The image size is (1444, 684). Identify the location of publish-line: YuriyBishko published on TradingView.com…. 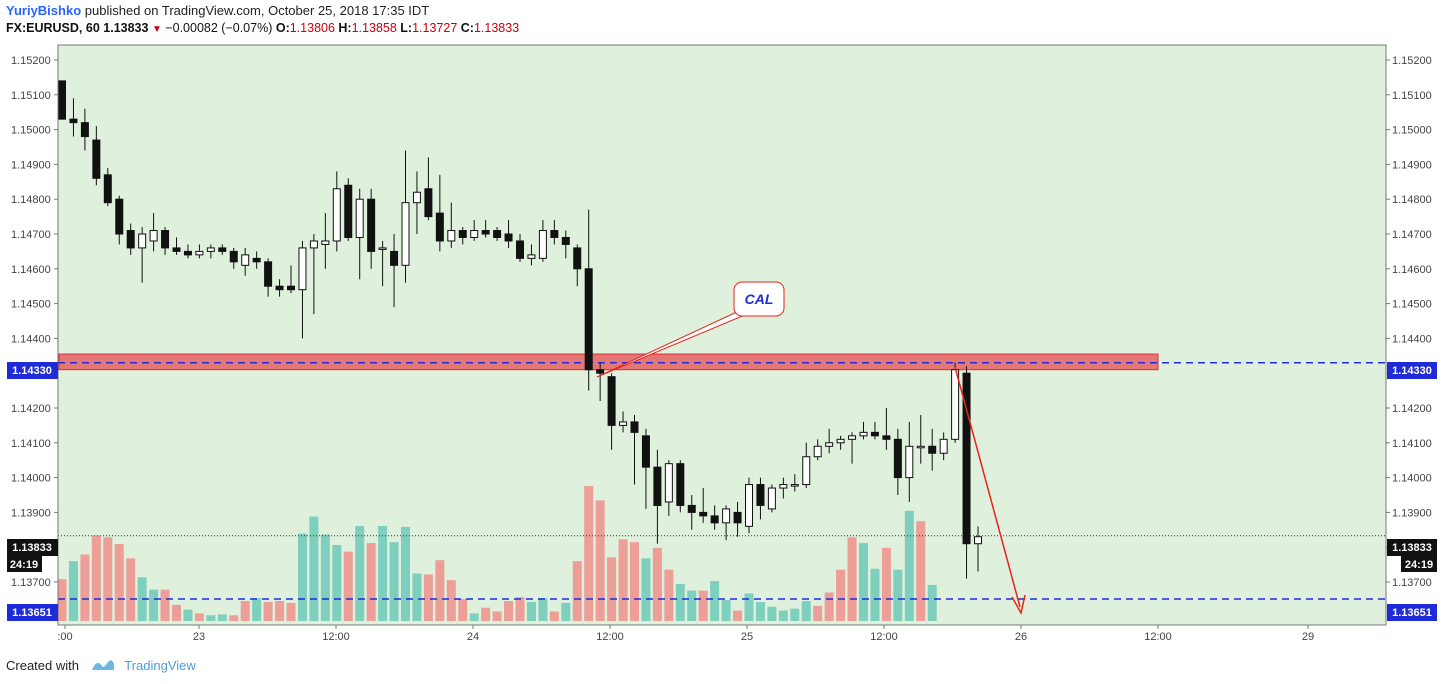
(217, 10).